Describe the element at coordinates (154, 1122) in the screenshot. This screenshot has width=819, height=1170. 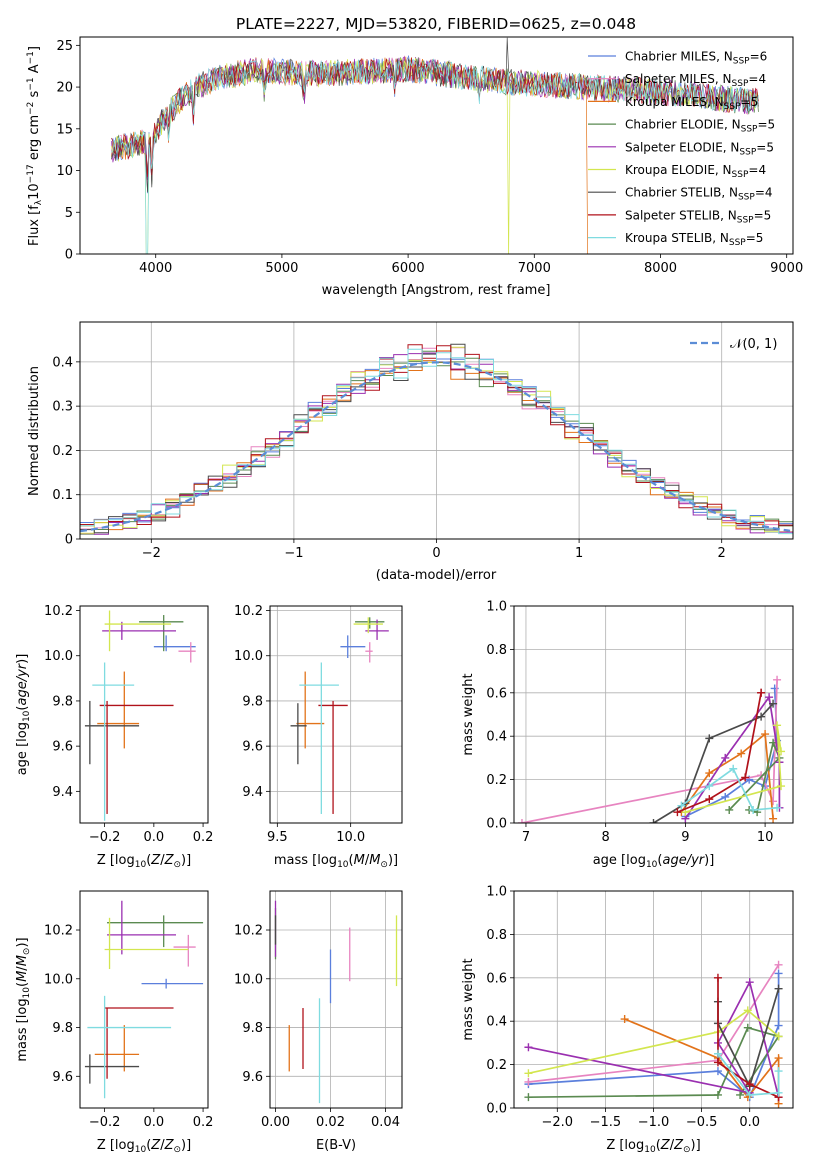
I see `x-tick-label: 0.0` at that location.